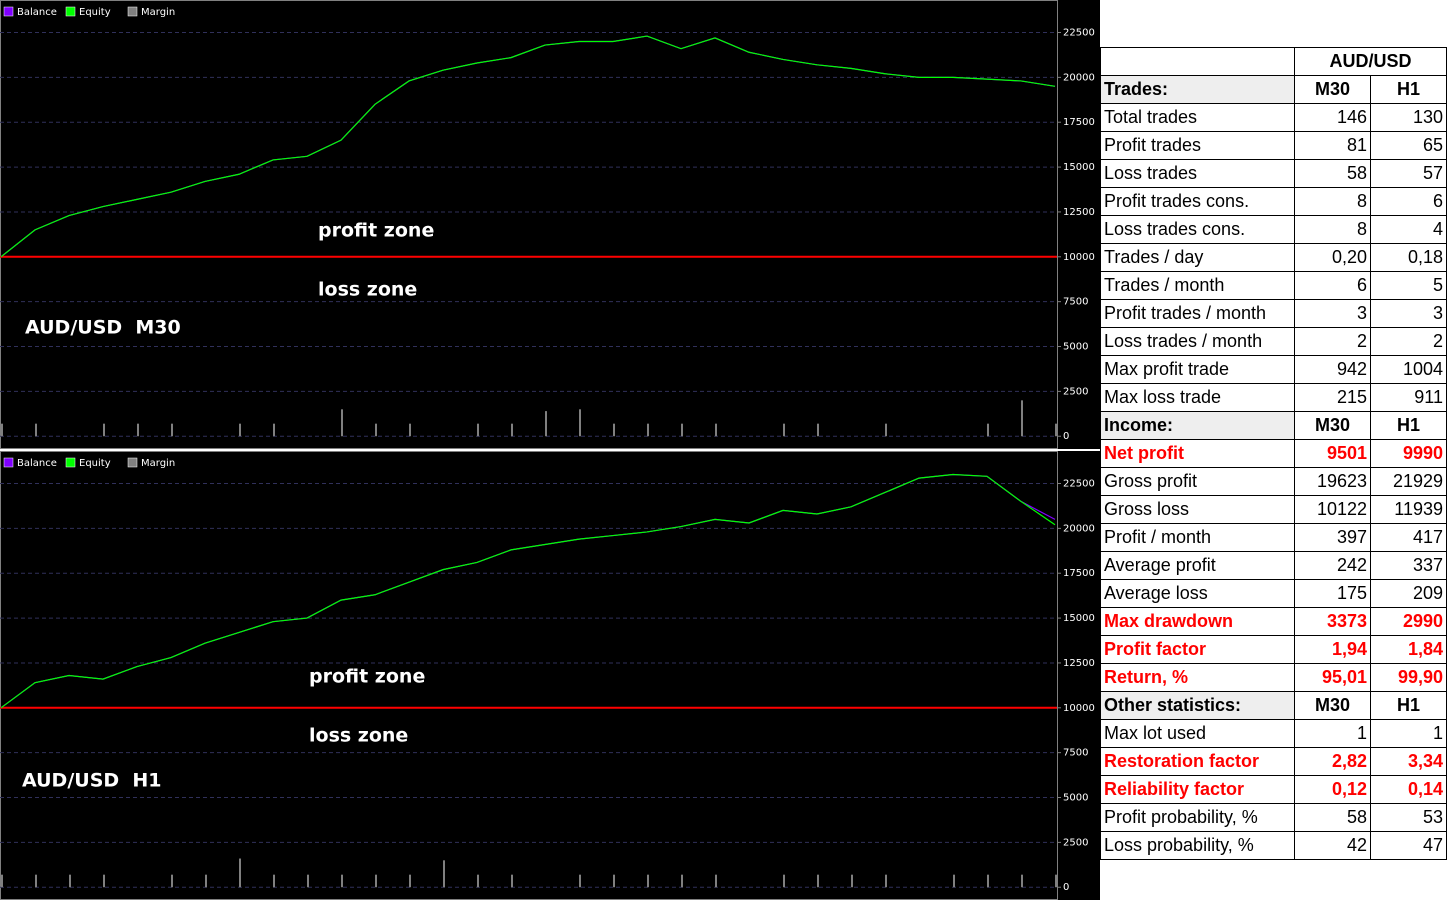  I want to click on table-cell: Profit probability, %, so click(1197, 817).